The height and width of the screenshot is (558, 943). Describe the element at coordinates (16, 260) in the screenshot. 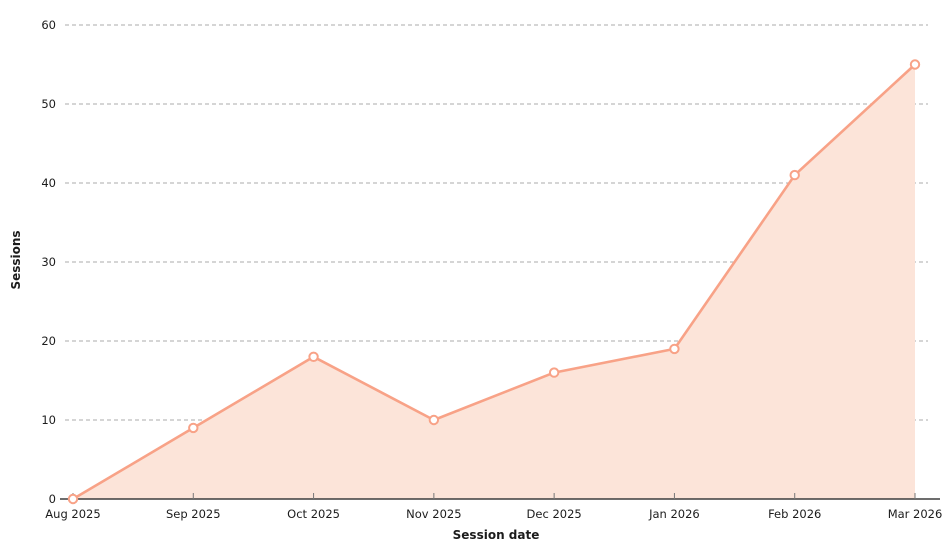

I see `y-axis-title: Sessions` at that location.